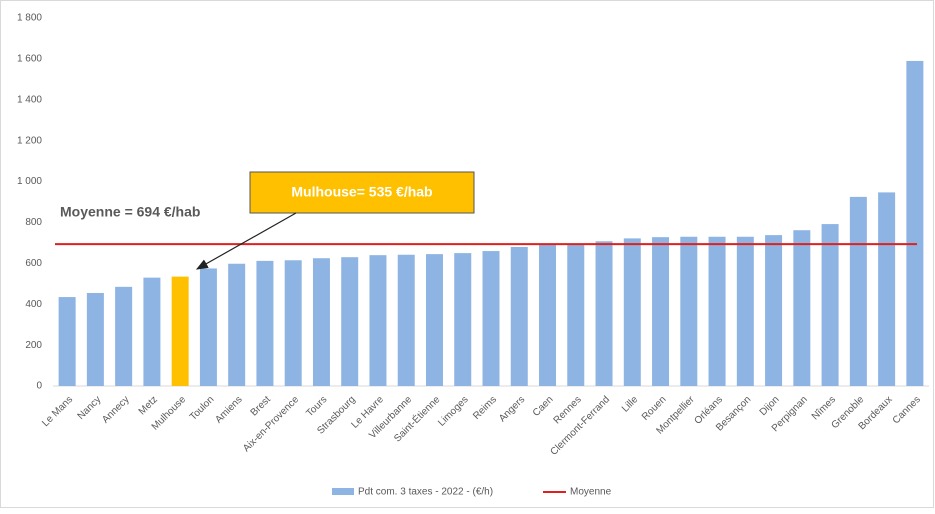 The image size is (935, 514). I want to click on y-tick-label: 1 200, so click(29, 140).